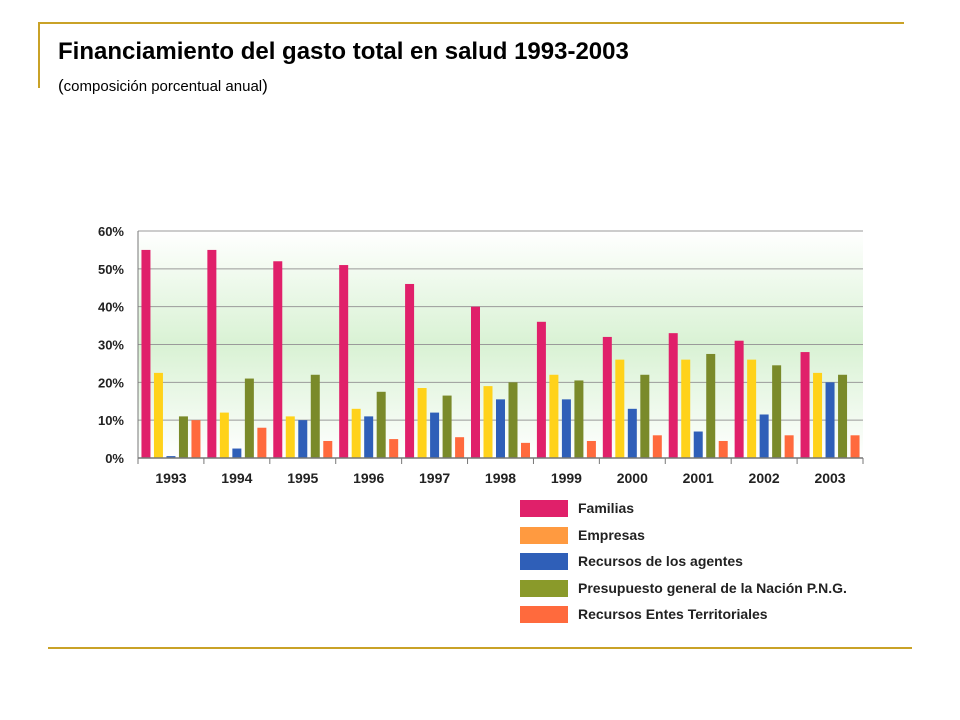 The image size is (960, 720). I want to click on x-tick-label: 1994, so click(236, 478).